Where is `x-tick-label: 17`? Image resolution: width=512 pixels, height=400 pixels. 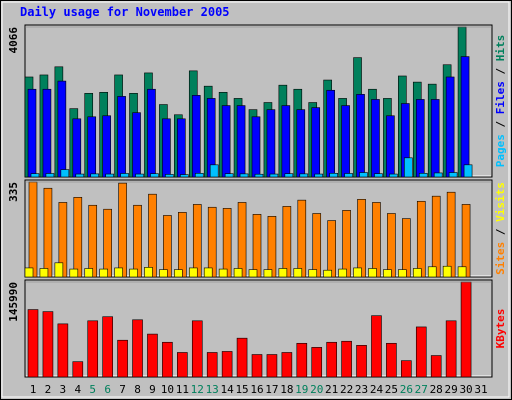 x-tick-label: 17 is located at coordinates (271, 389).